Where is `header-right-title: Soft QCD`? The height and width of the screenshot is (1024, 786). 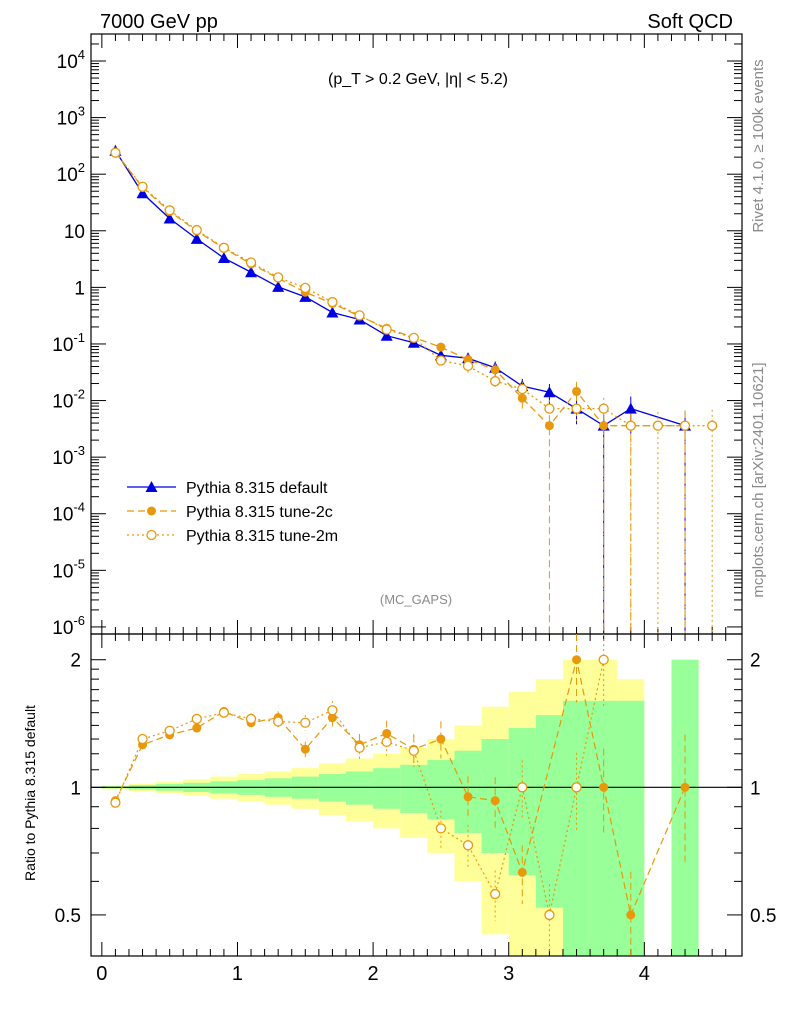
header-right-title: Soft QCD is located at coordinates (690, 22).